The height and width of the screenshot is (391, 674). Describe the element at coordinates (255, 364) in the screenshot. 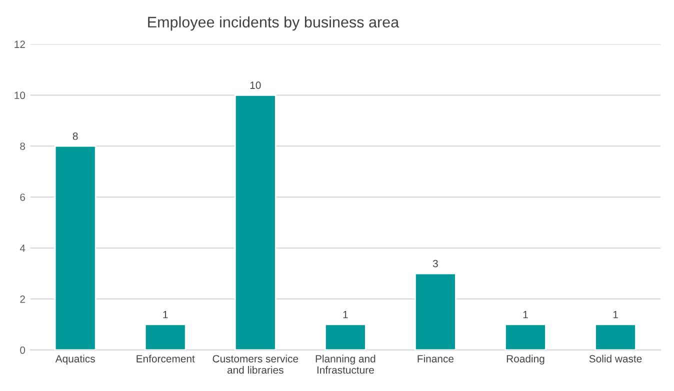

I see `x-tick-label: Customers service and libraries` at that location.